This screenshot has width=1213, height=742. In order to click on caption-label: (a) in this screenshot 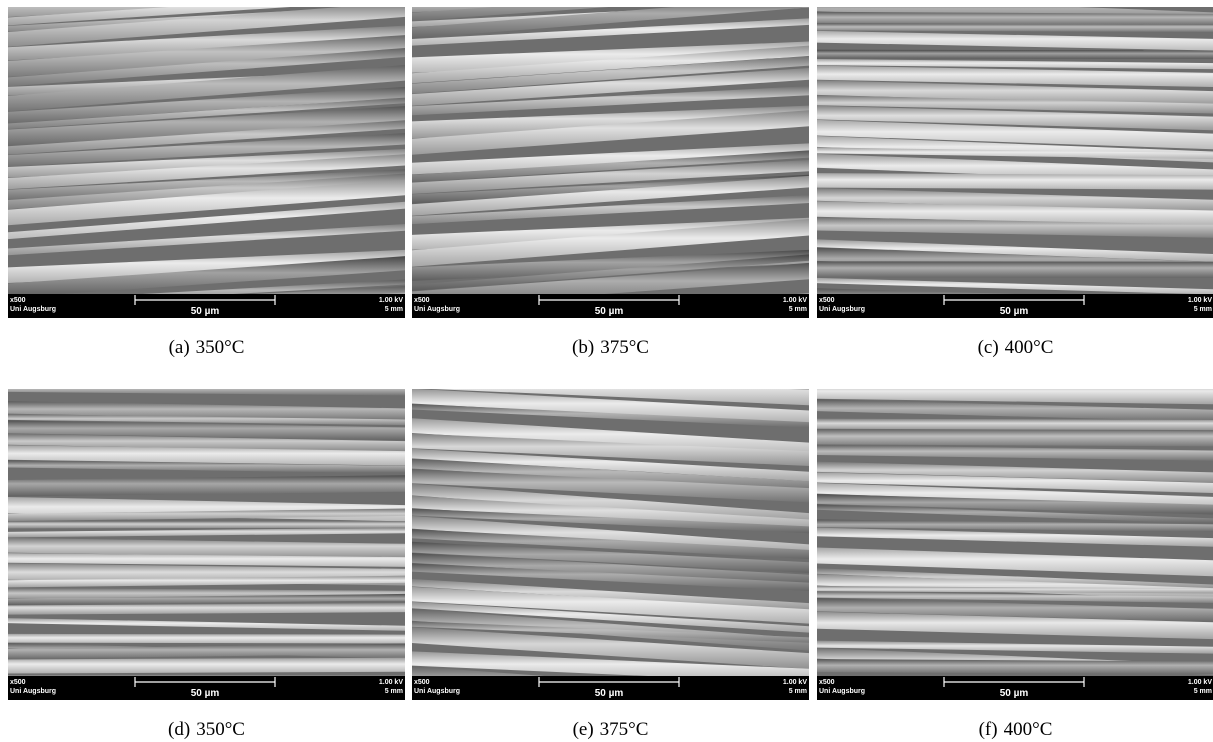, I will do `click(179, 347)`.